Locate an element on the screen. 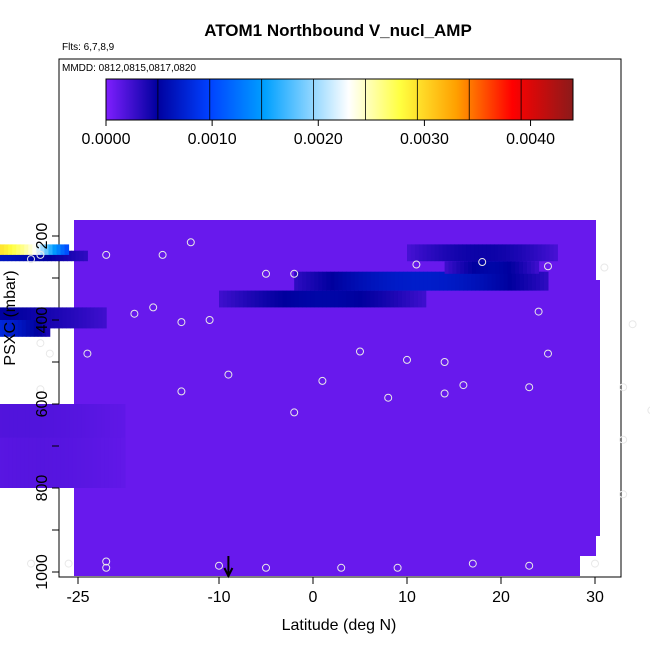  colorbar-tick-label: 0.0000 is located at coordinates (106, 139).